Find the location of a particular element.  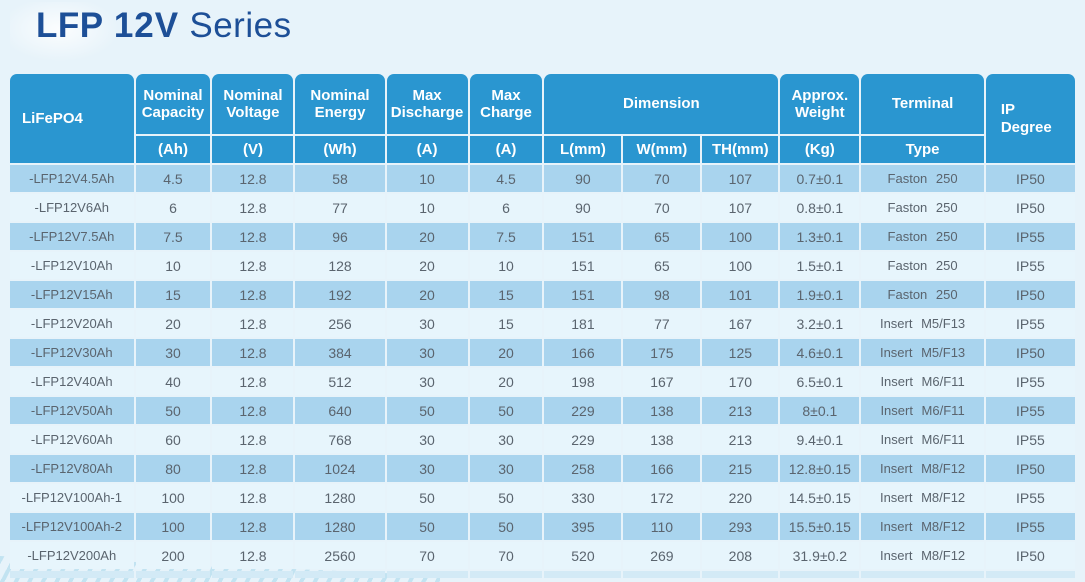

cell-model: -LFP12V15Ah is located at coordinates (72, 294).